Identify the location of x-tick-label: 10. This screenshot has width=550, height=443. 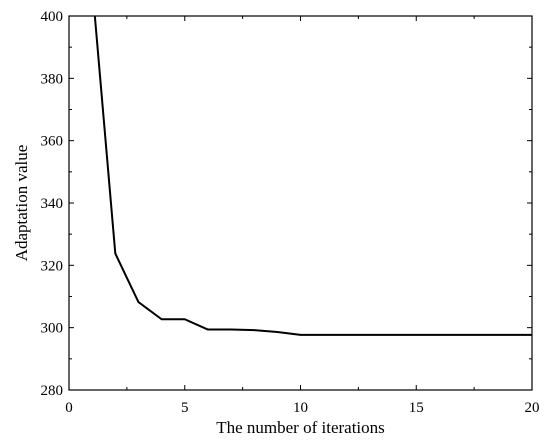
(300, 408).